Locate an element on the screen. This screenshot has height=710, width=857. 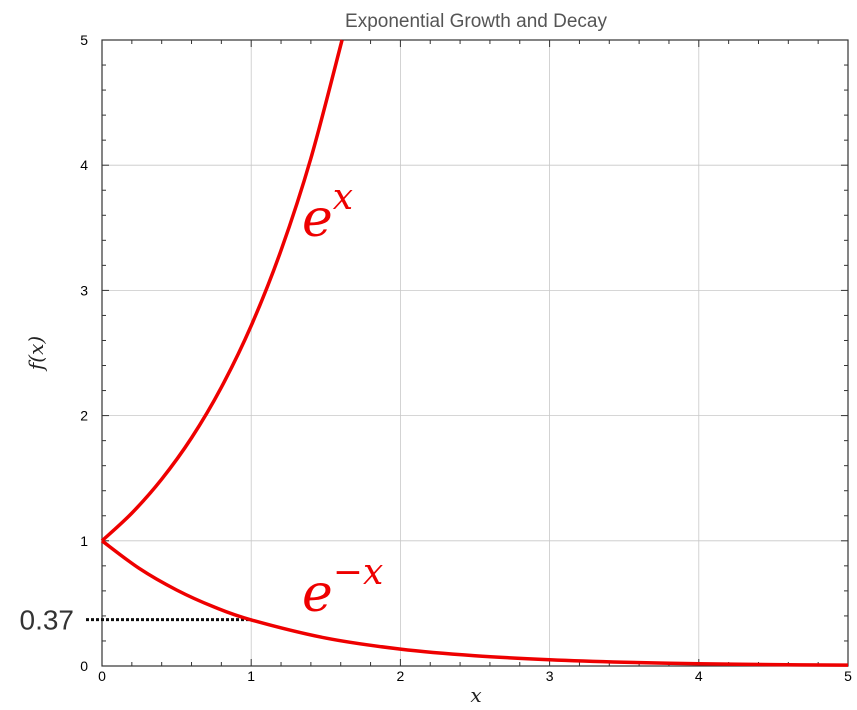
x-tick-label-5: 5 is located at coordinates (848, 676).